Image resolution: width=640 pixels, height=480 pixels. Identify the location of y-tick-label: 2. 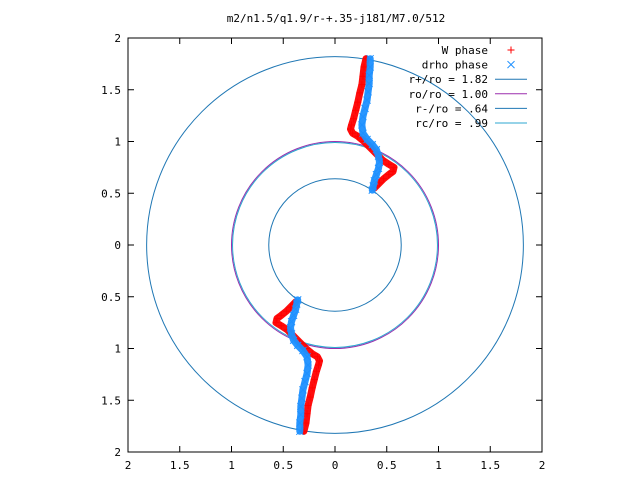
(117, 38).